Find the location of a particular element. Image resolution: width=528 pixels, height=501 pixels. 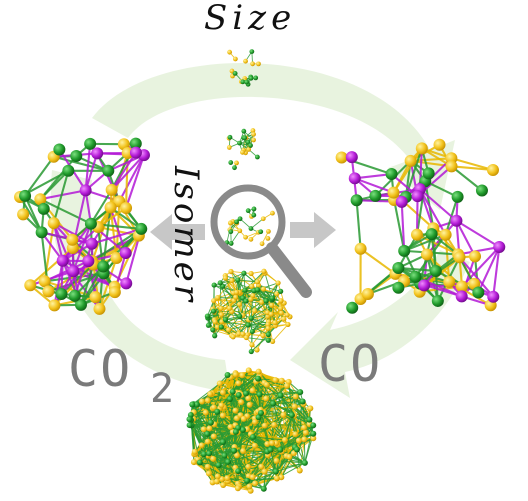

co-label: CO is located at coordinates (350, 364).